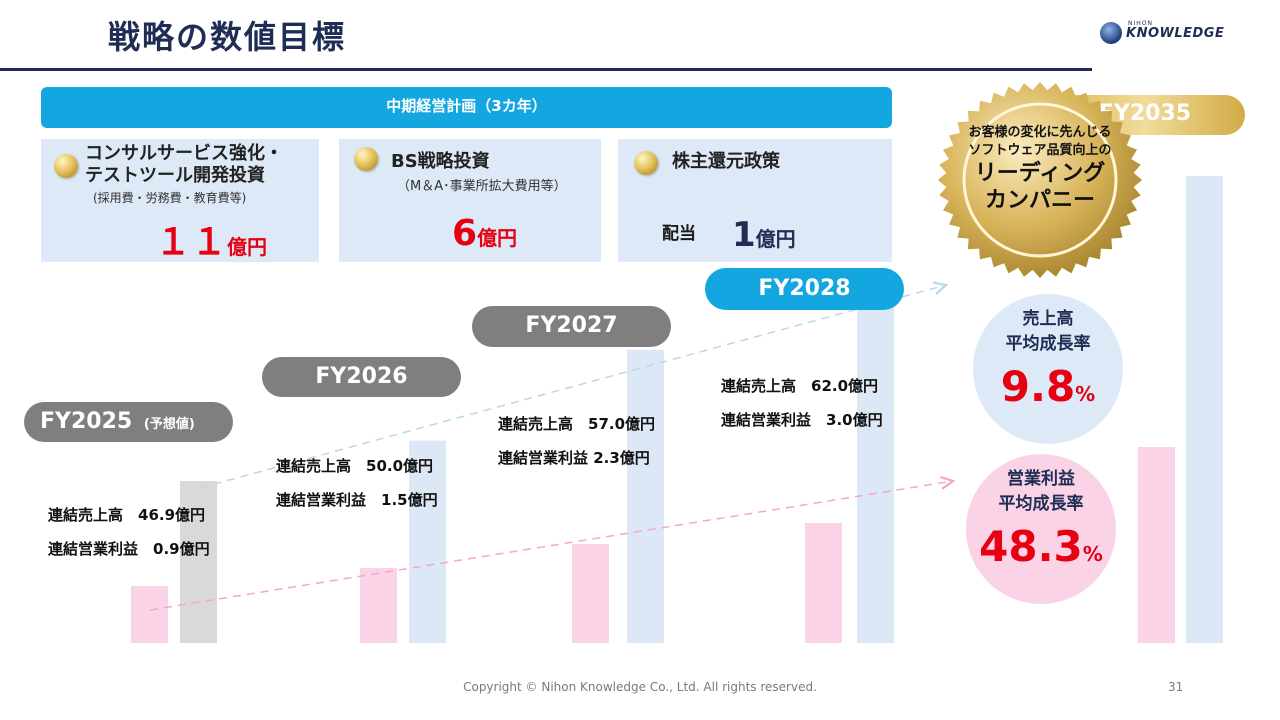 The width and height of the screenshot is (1280, 720). What do you see at coordinates (378, 605) in the screenshot?
I see `profit-bar-fy2026` at bounding box center [378, 605].